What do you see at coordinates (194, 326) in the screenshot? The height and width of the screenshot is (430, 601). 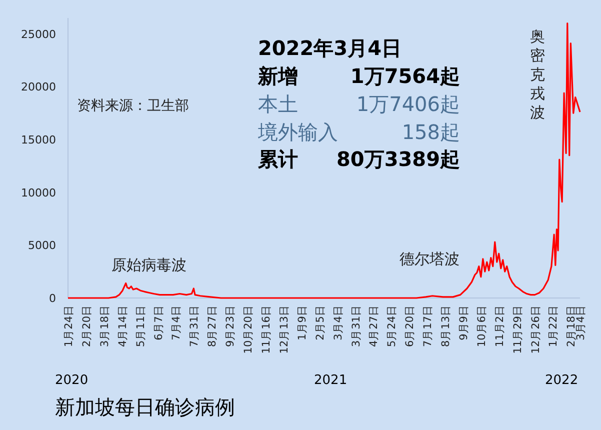 I see `x-tick-label: 7月31日` at bounding box center [194, 326].